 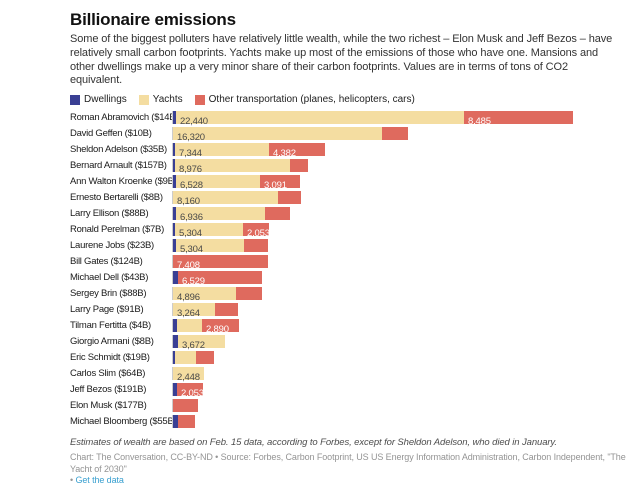 What do you see at coordinates (109, 213) in the screenshot?
I see `row-label: Larry Ellison ($88B)` at bounding box center [109, 213].